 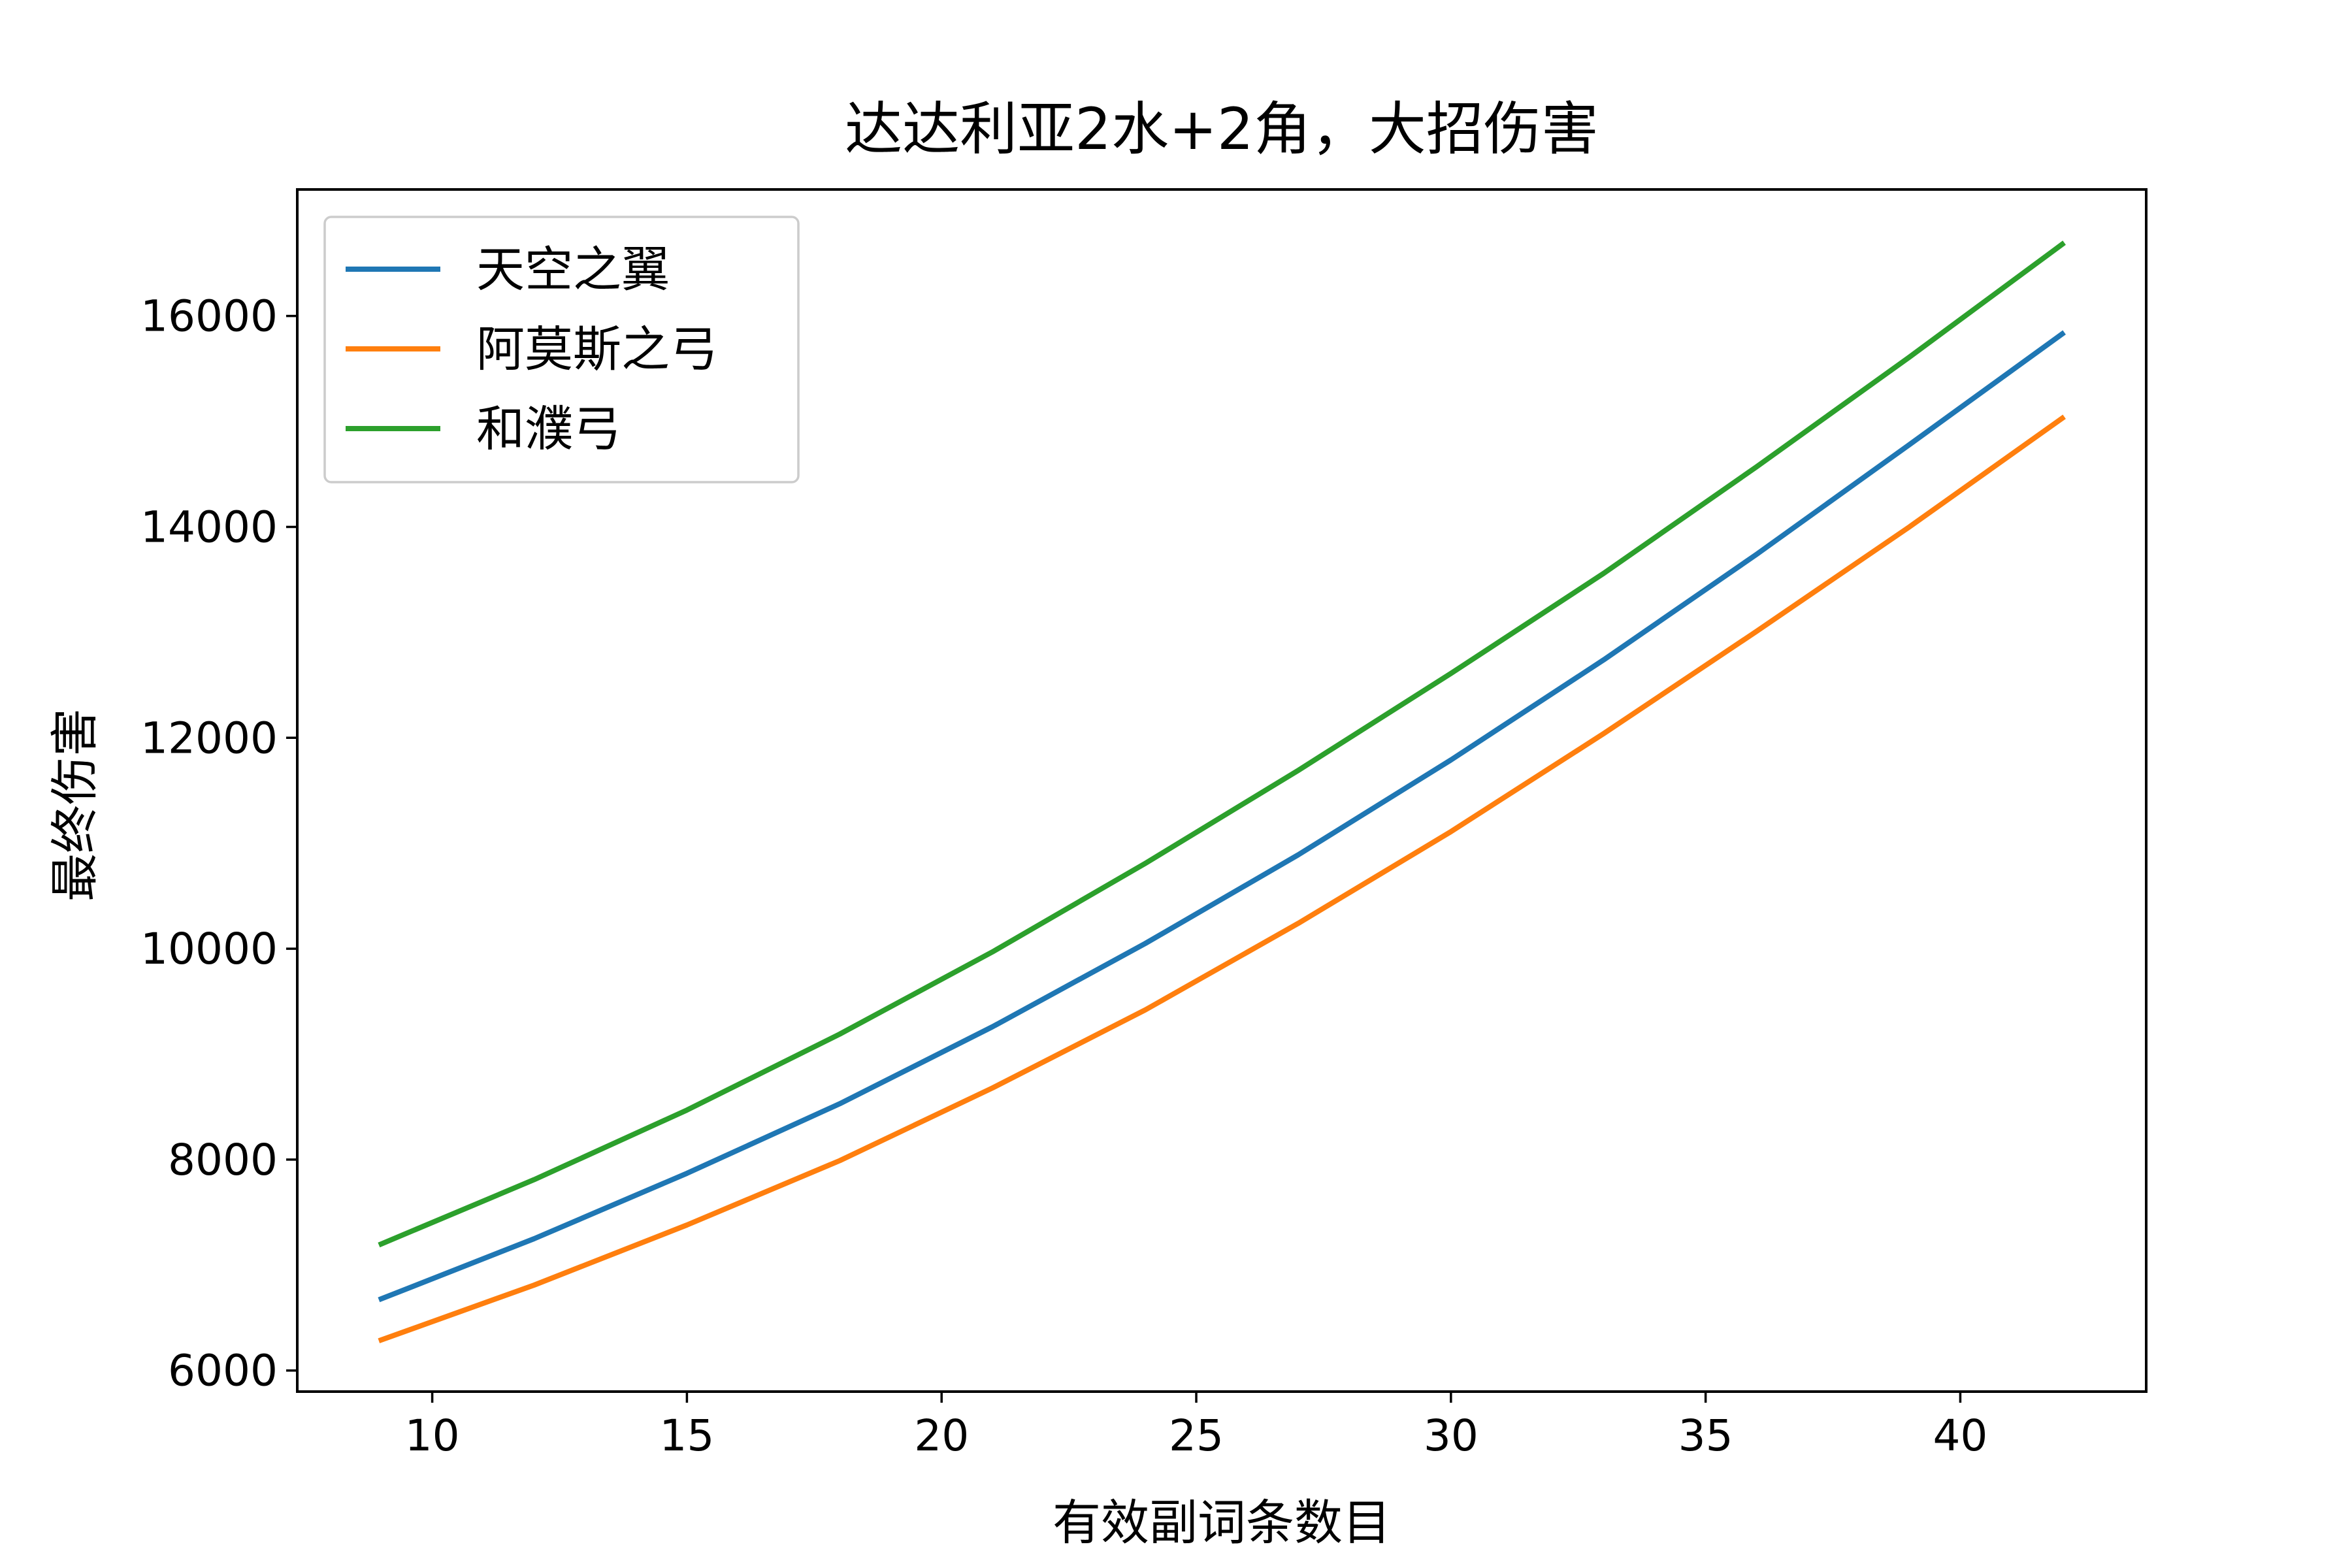 I want to click on y-tick-label-2: 10000, so click(x=209, y=949).